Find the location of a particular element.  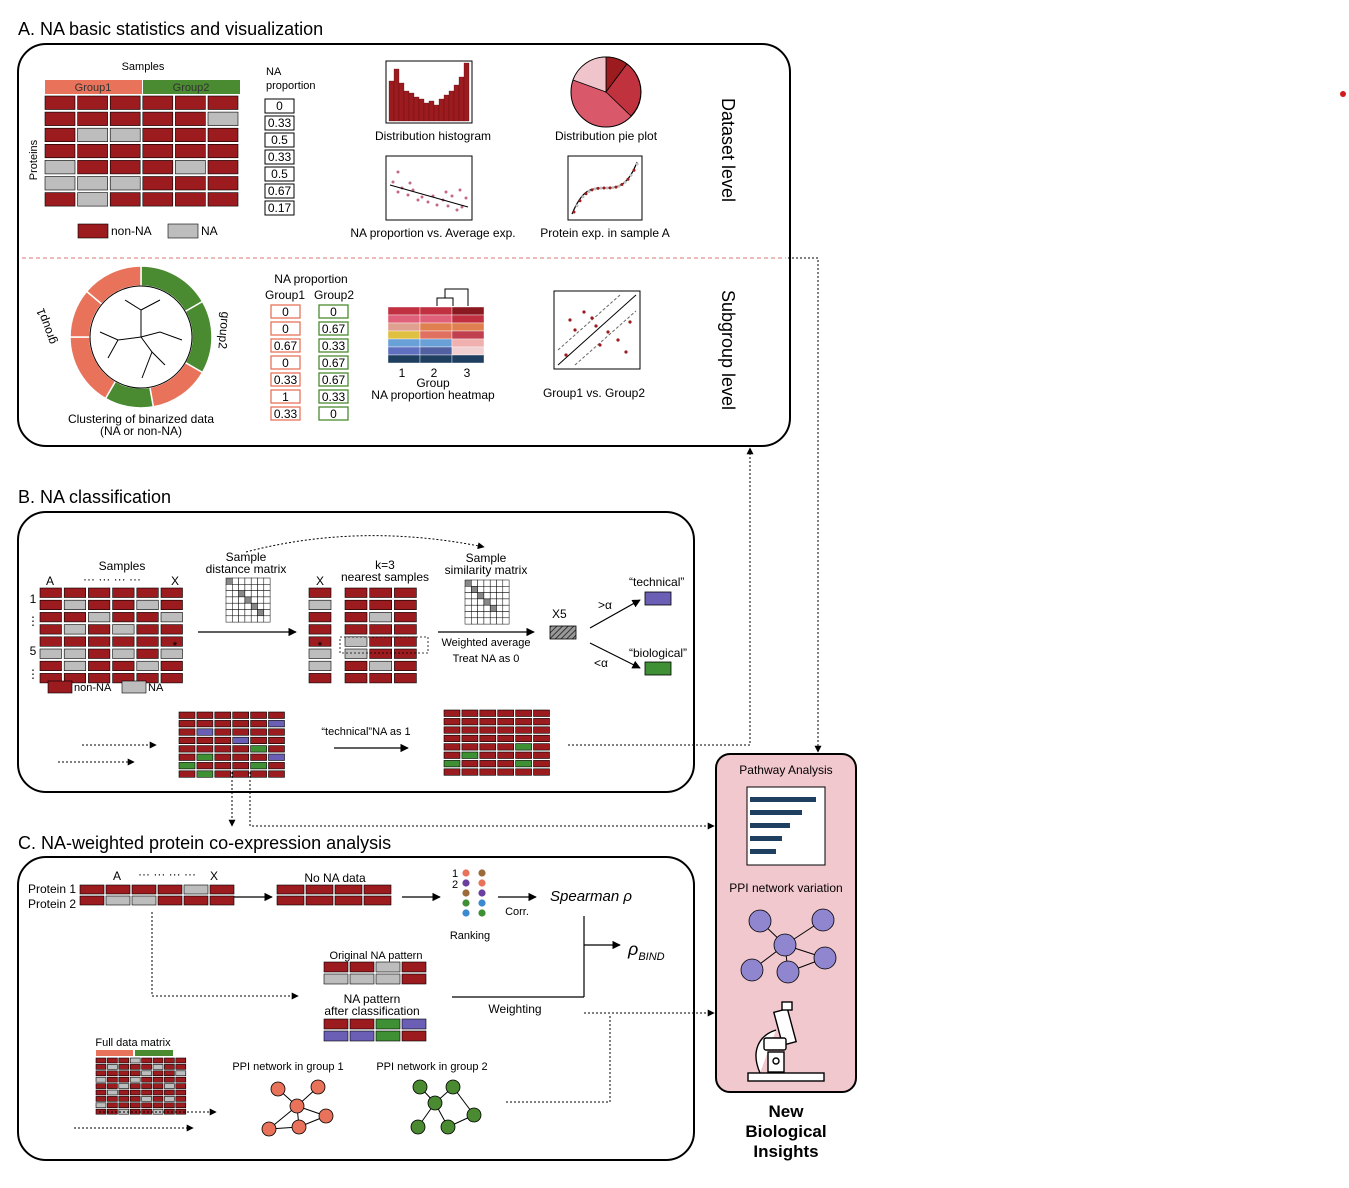

b-legend-na-swatch is located at coordinates (134, 687).